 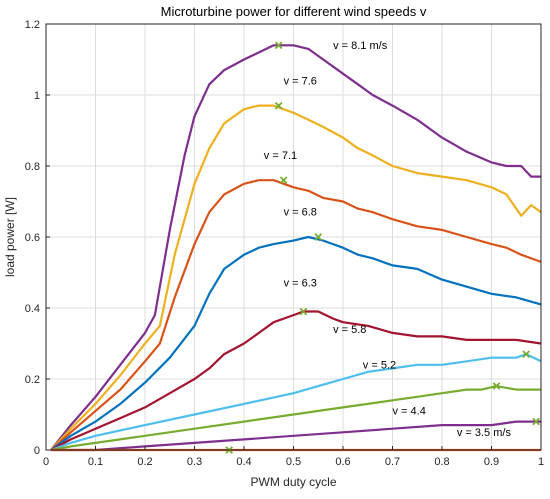 What do you see at coordinates (293, 482) in the screenshot?
I see `x-axis-label: PWM duty cycle` at bounding box center [293, 482].